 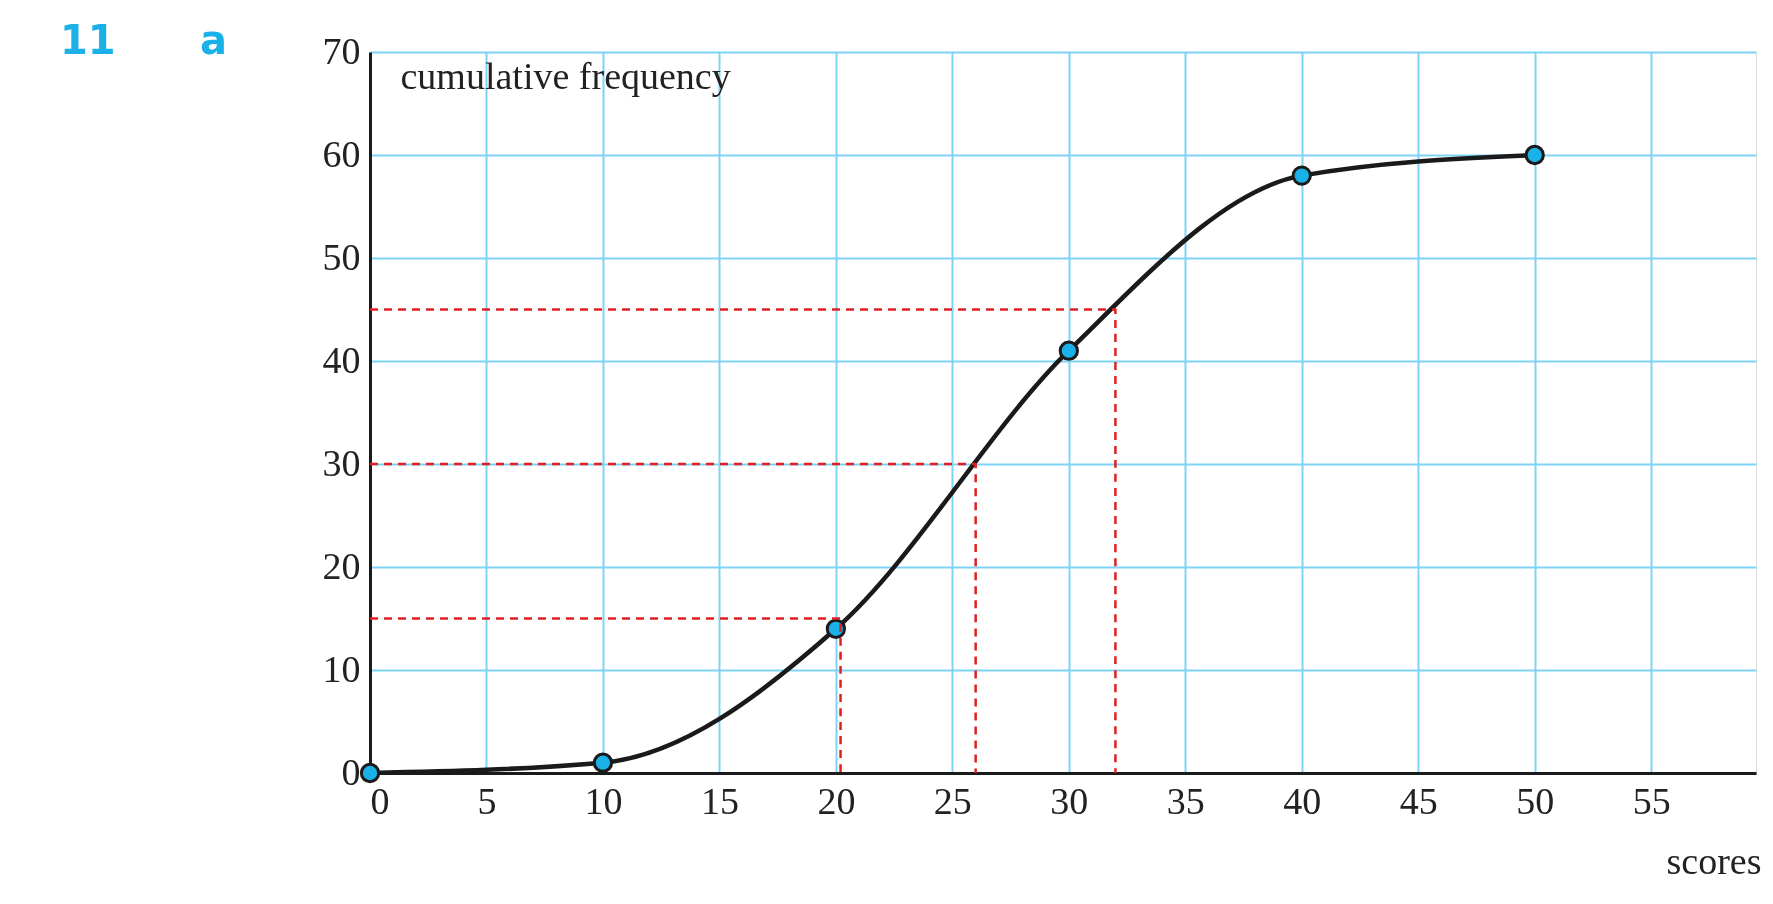 What do you see at coordinates (1535, 800) in the screenshot?
I see `x-tick-label: 50` at bounding box center [1535, 800].